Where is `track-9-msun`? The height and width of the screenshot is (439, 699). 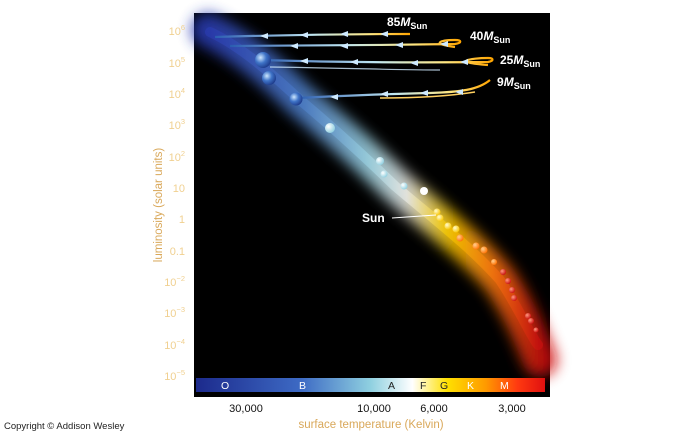
track-9-msun is located at coordinates (393, 89).